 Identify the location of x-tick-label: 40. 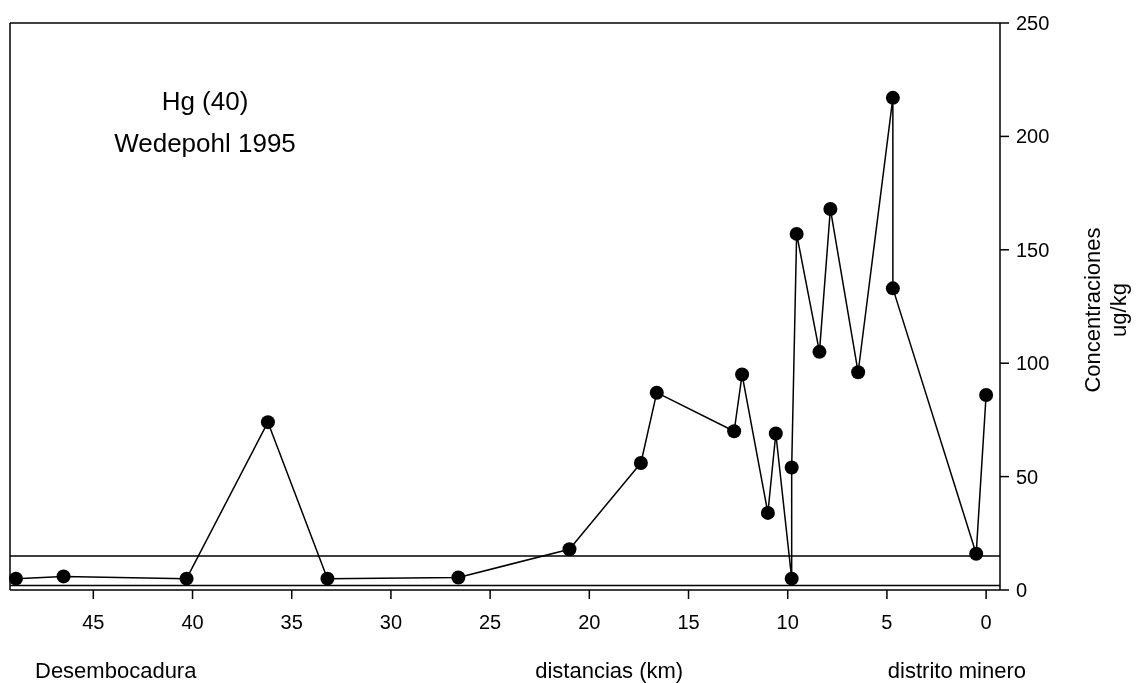
(192, 622).